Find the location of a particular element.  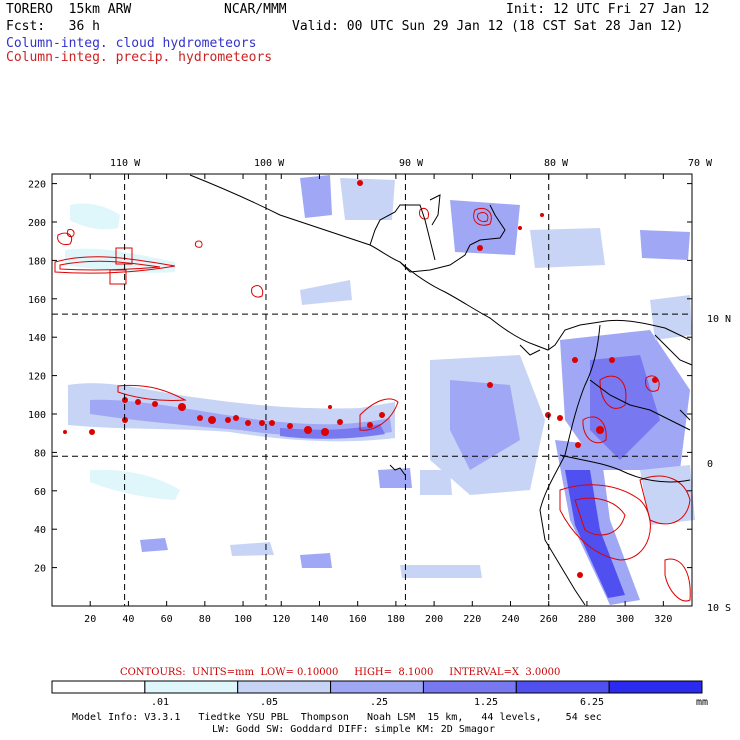

y-tick-label: 60 is located at coordinates (40, 492).